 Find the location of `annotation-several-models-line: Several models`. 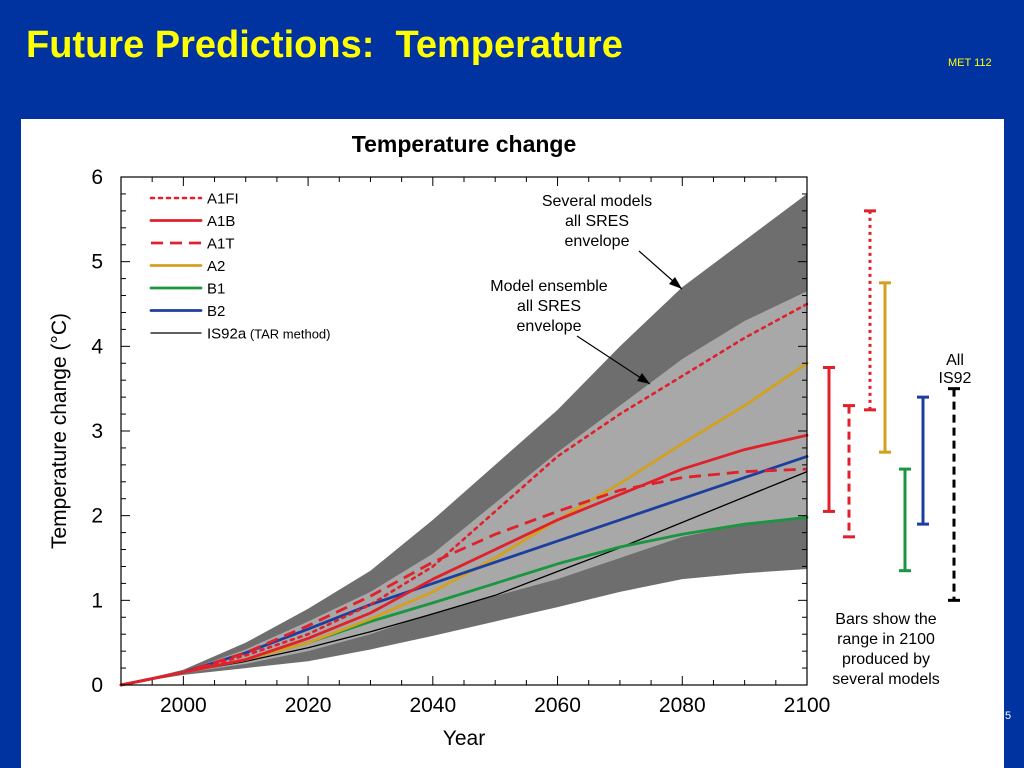

annotation-several-models-line: Several models is located at coordinates (597, 201).